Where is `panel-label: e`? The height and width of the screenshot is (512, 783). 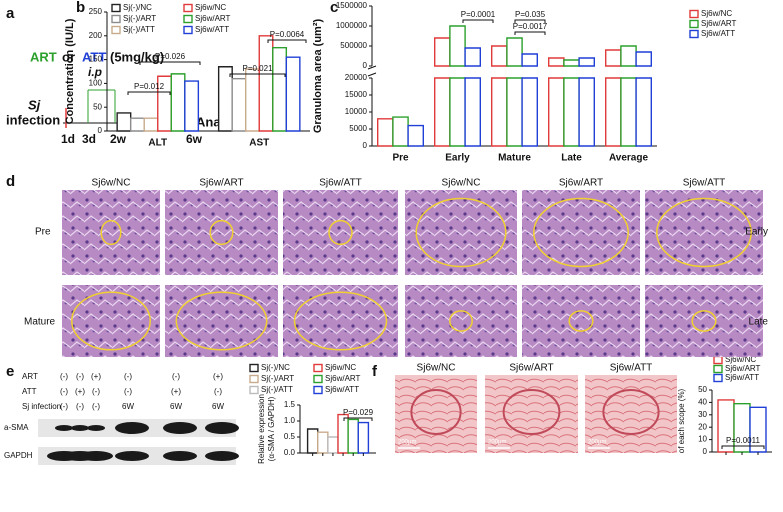
panel-label: e is located at coordinates (10, 371).